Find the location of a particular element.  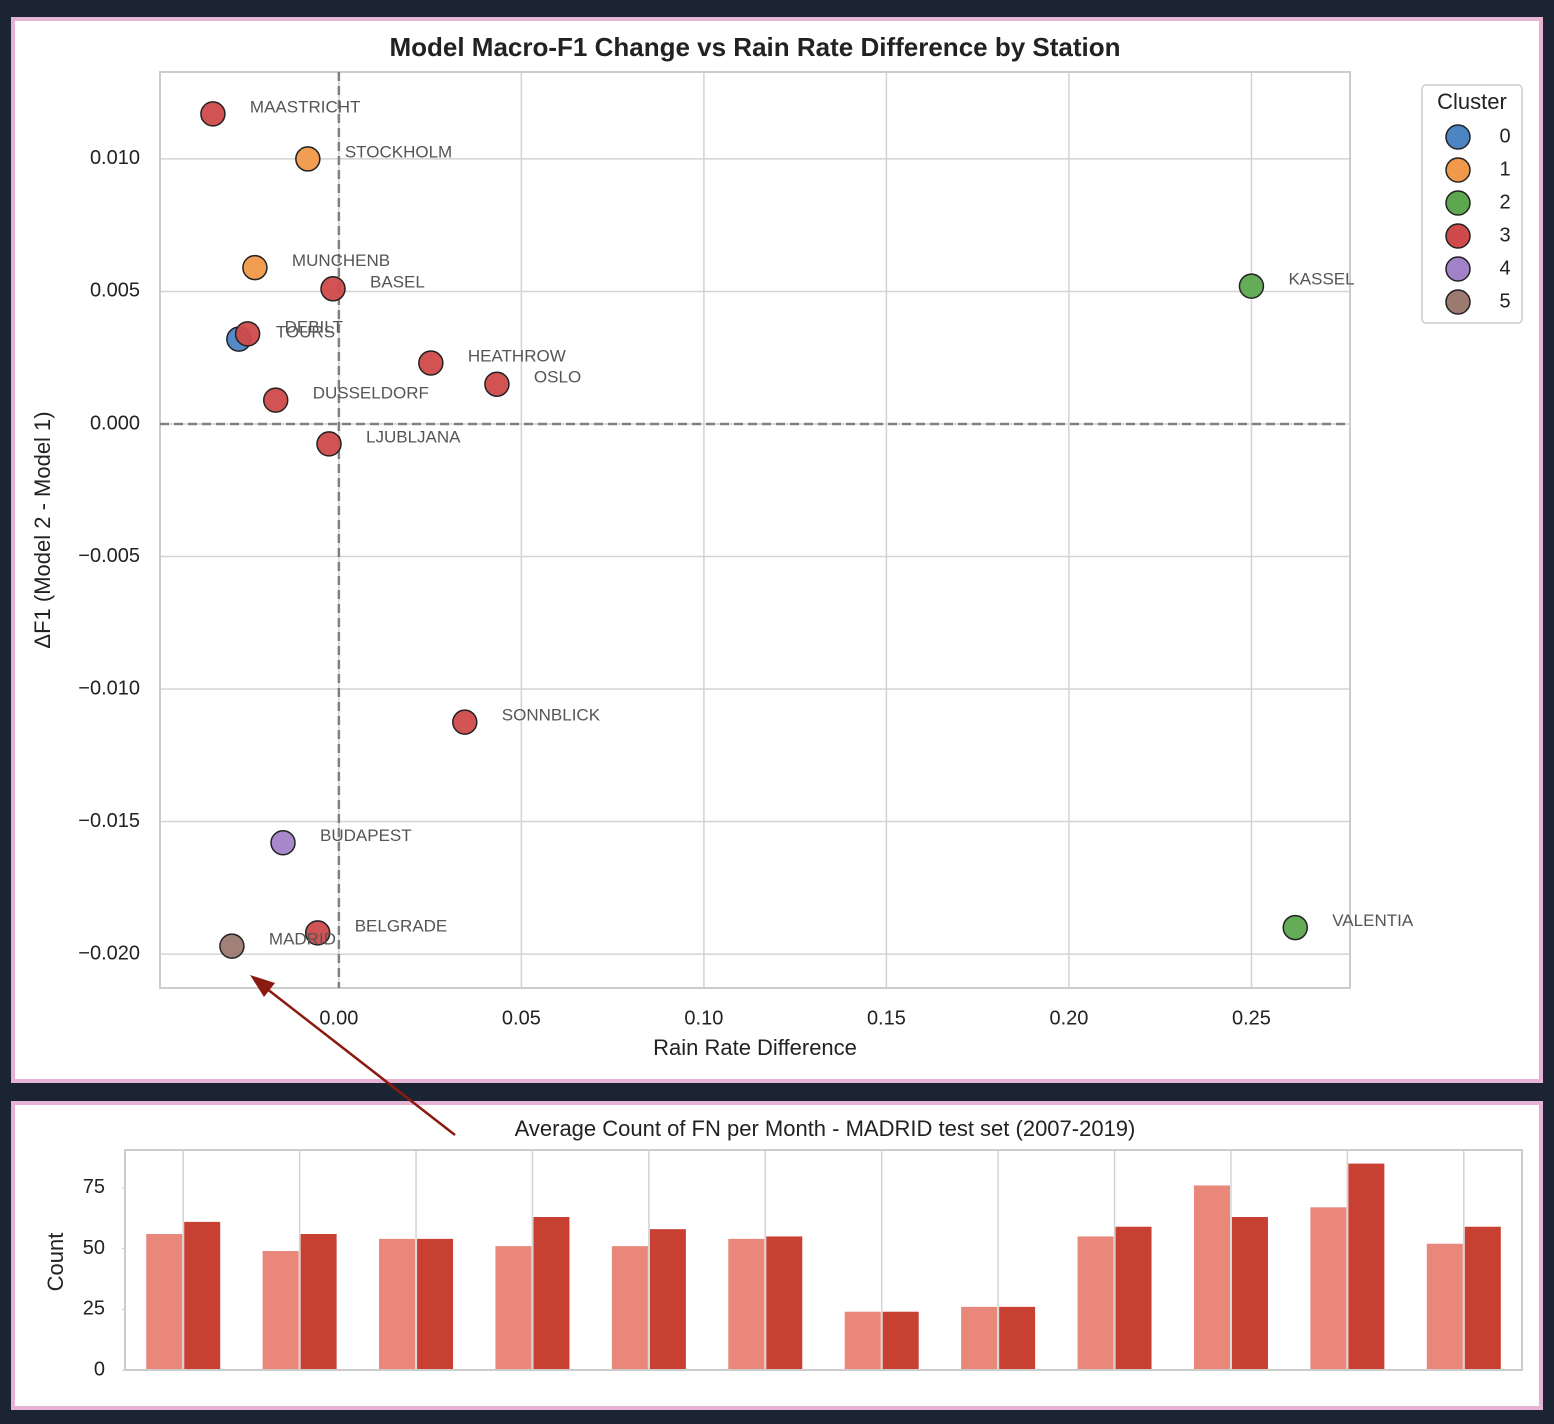

point-label: TOURS is located at coordinates (305, 332).